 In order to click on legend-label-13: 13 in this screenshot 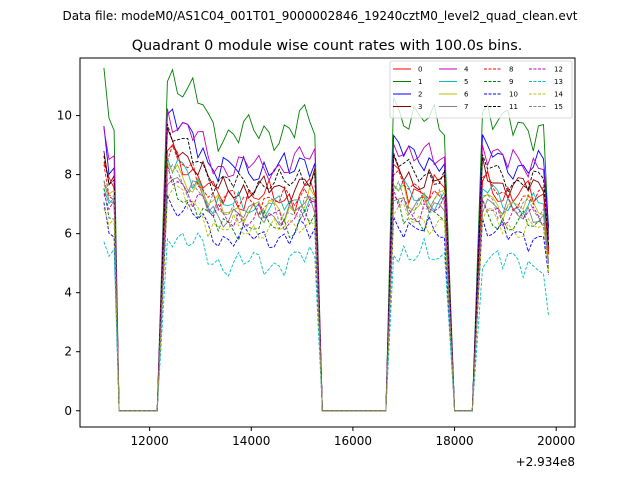, I will do `click(558, 82)`.